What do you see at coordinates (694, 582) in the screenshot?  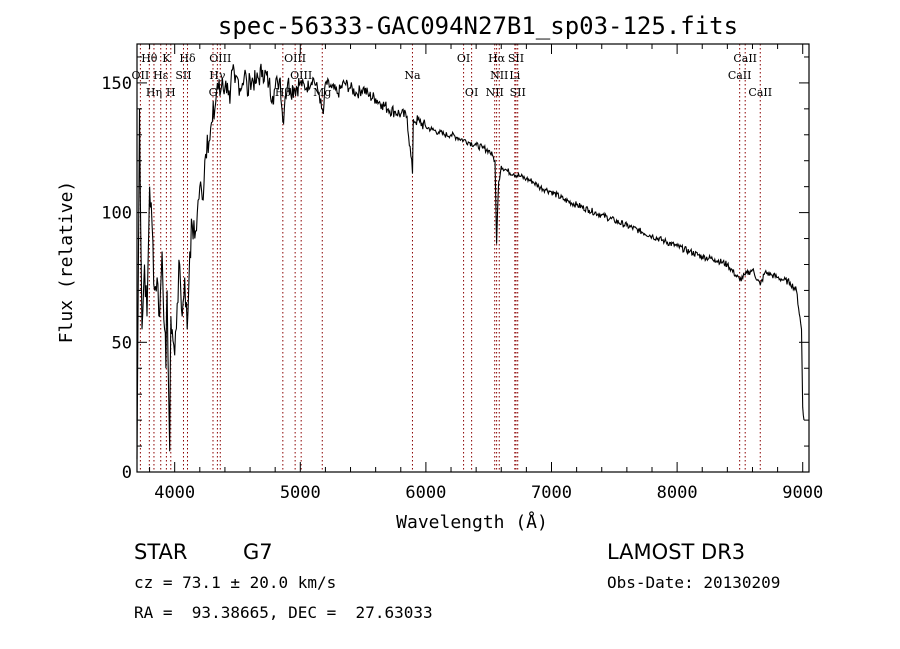 I see `observation-date: Obs-Date: 20130209` at bounding box center [694, 582].